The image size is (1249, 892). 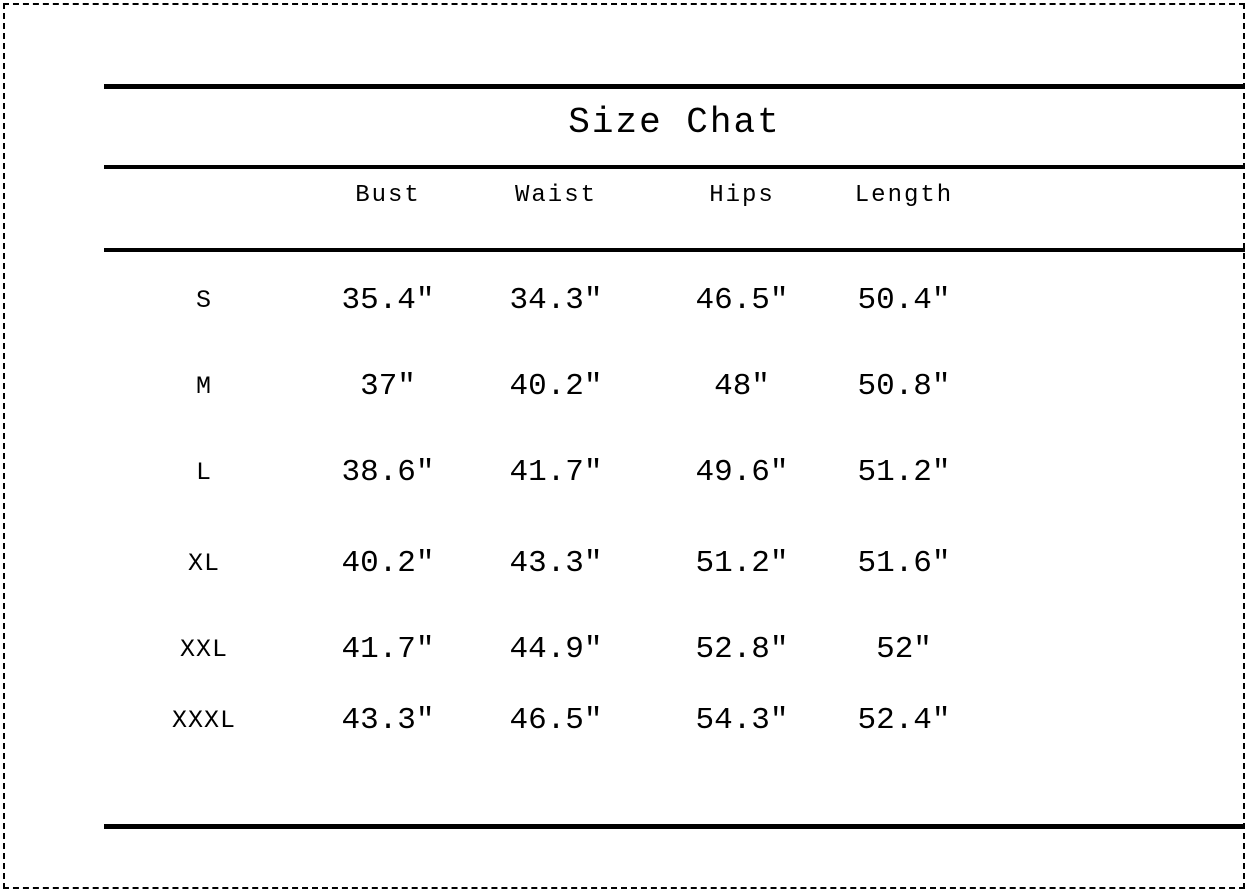 I want to click on table-row-s: S 35.4″ 34.3″ 46.5″ 50.4″, so click(x=674, y=300).